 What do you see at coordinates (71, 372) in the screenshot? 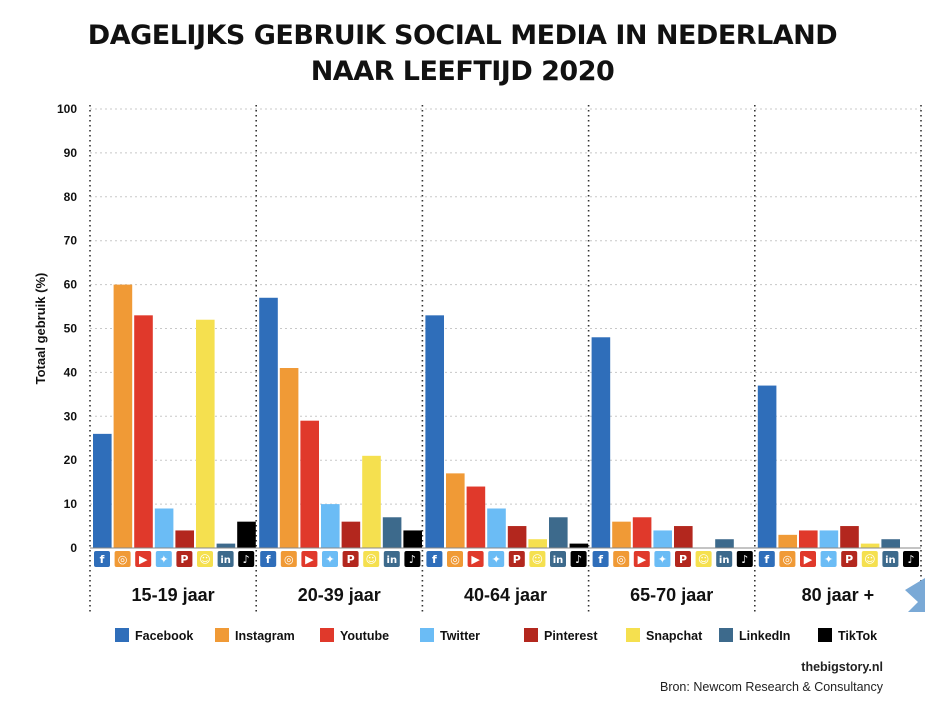
I see `y-tick-label: 40` at bounding box center [71, 372].